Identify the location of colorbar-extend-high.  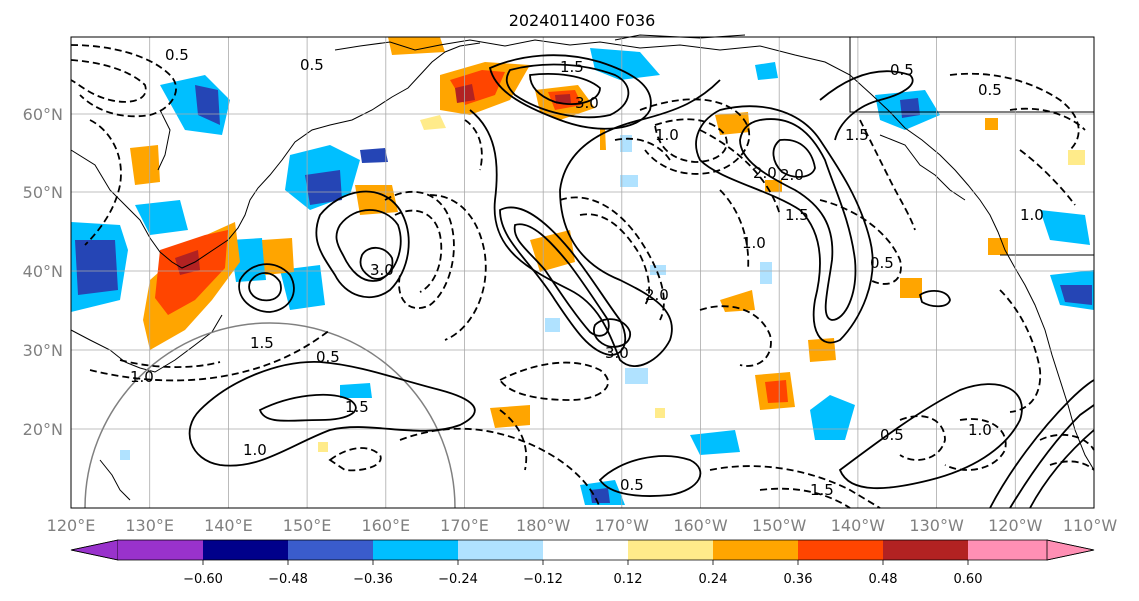
(1070, 550).